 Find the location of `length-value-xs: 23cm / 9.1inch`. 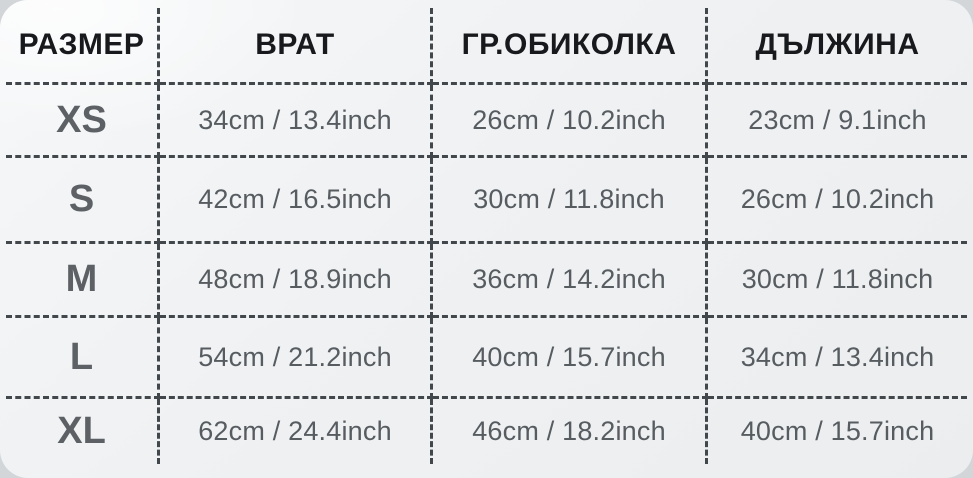

length-value-xs: 23cm / 9.1inch is located at coordinates (837, 121).